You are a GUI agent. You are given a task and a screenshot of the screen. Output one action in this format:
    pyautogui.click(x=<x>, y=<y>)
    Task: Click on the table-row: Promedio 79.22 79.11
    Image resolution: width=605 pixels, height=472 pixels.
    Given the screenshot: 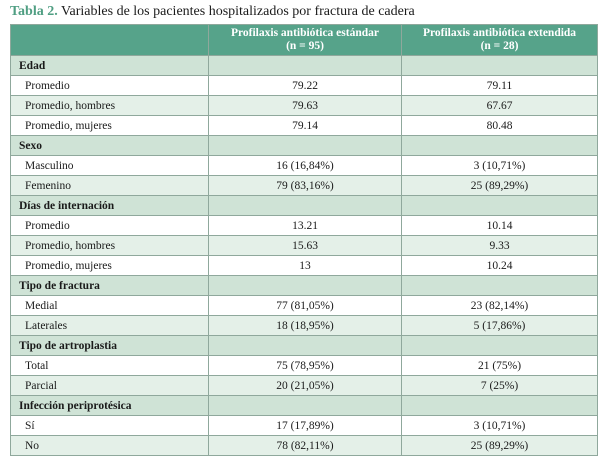 What is the action you would take?
    pyautogui.click(x=304, y=85)
    